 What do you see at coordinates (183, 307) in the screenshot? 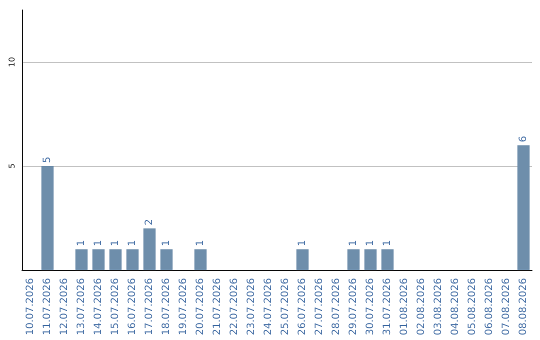
I see `x-tick-label: 19.07.2026` at bounding box center [183, 307].